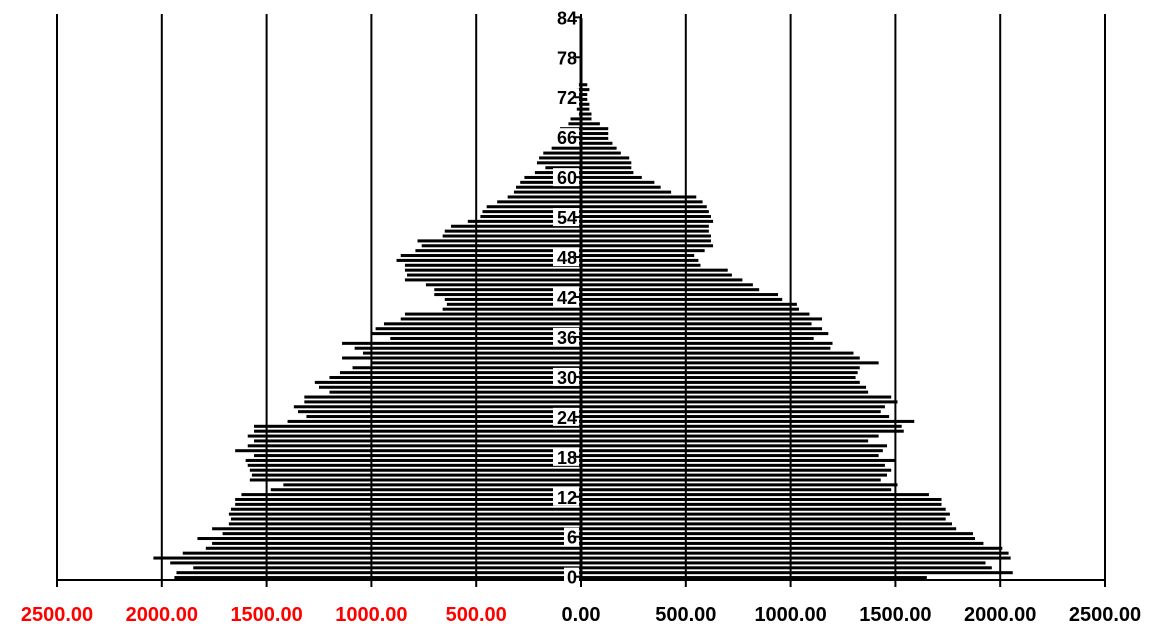 The width and height of the screenshot is (1153, 632). What do you see at coordinates (567, 58) in the screenshot?
I see `age-label: 78` at bounding box center [567, 58].